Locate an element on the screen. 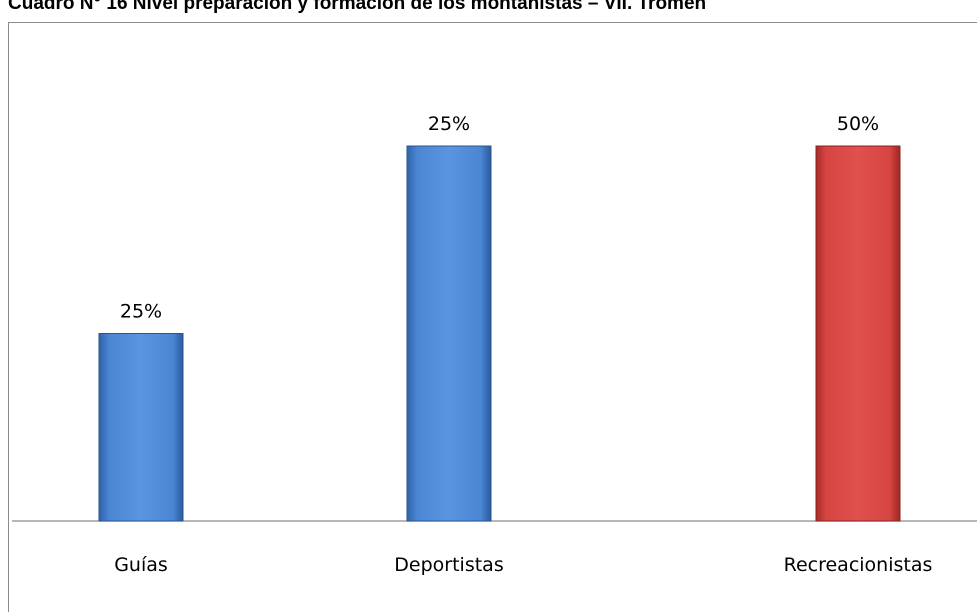 The height and width of the screenshot is (612, 977). category-label: Deportistas is located at coordinates (448, 565).